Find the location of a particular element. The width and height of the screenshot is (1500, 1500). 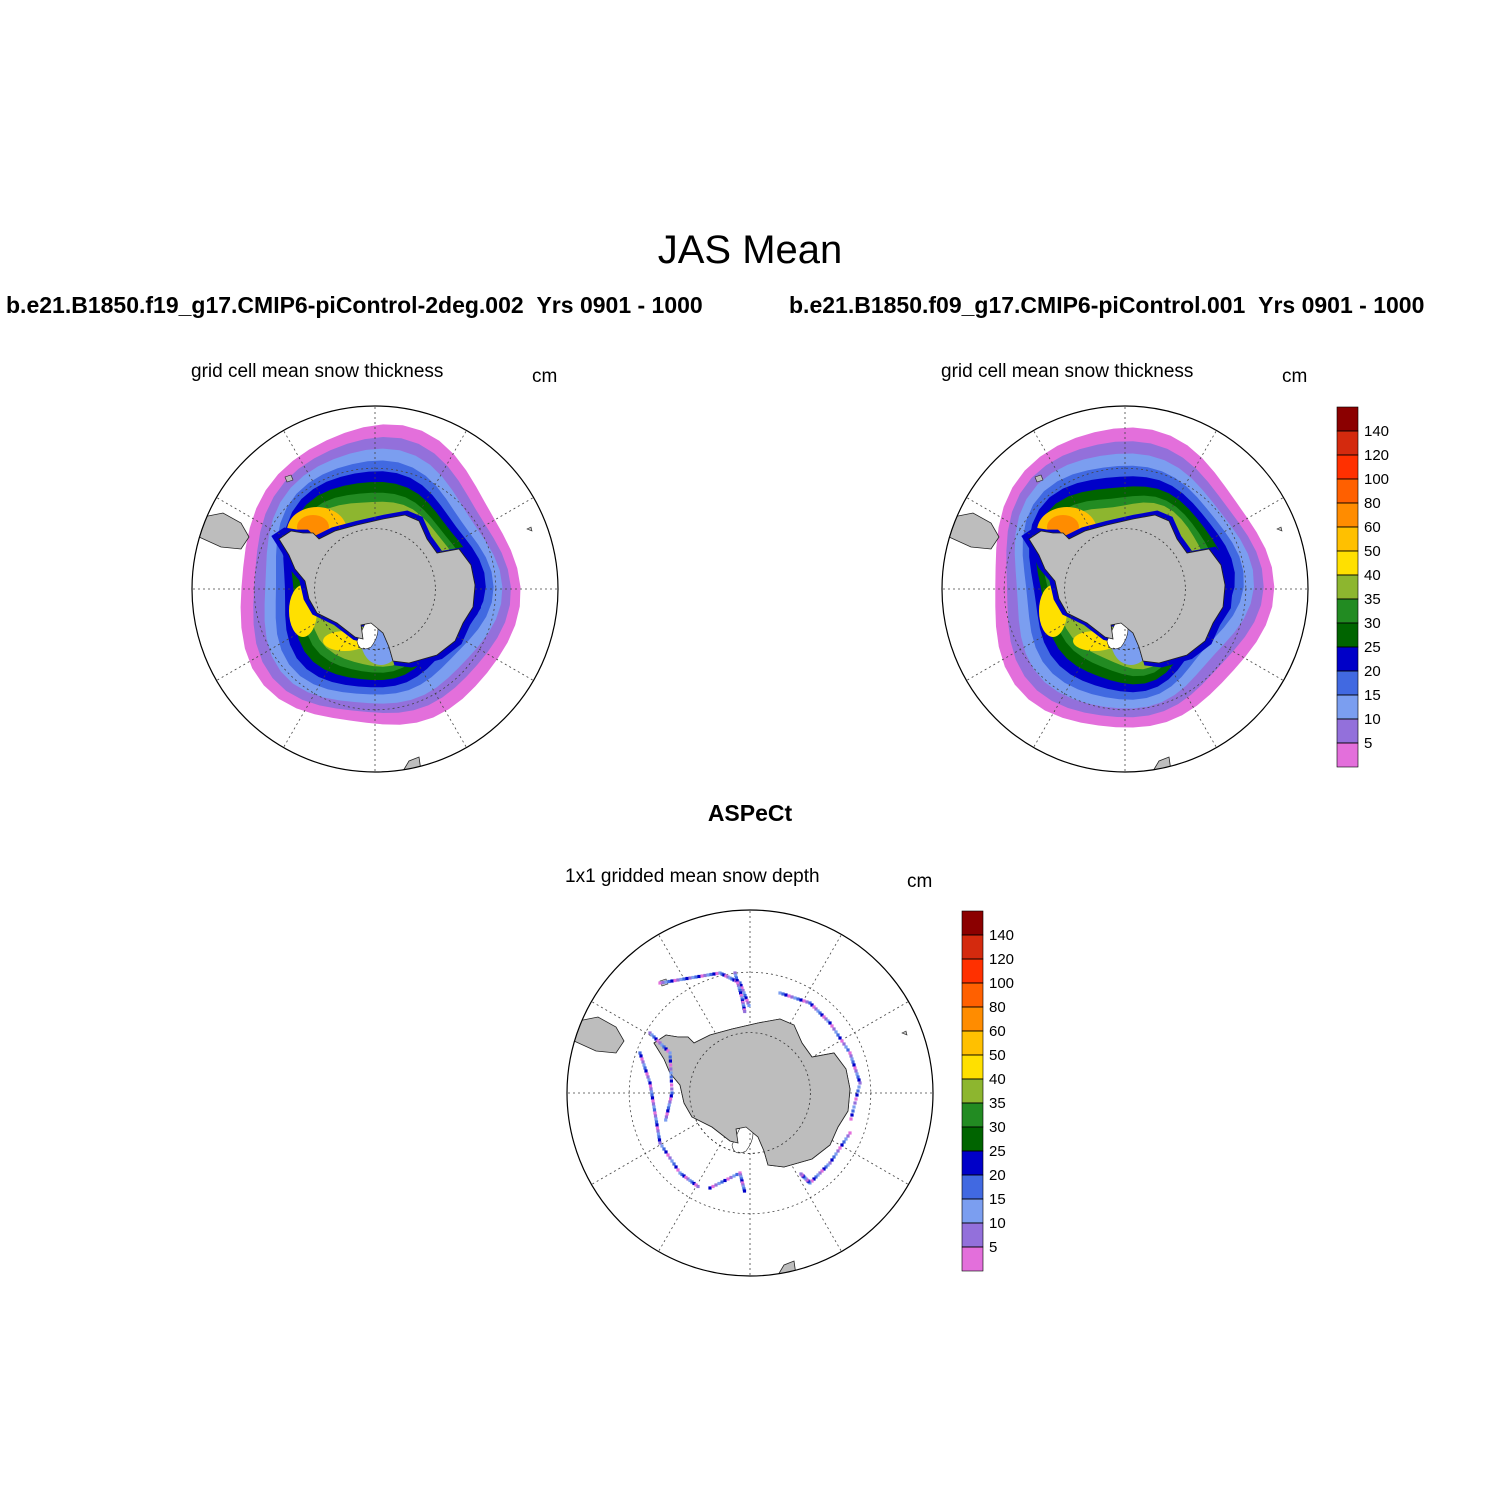

map-content is located at coordinates (750, 1093).